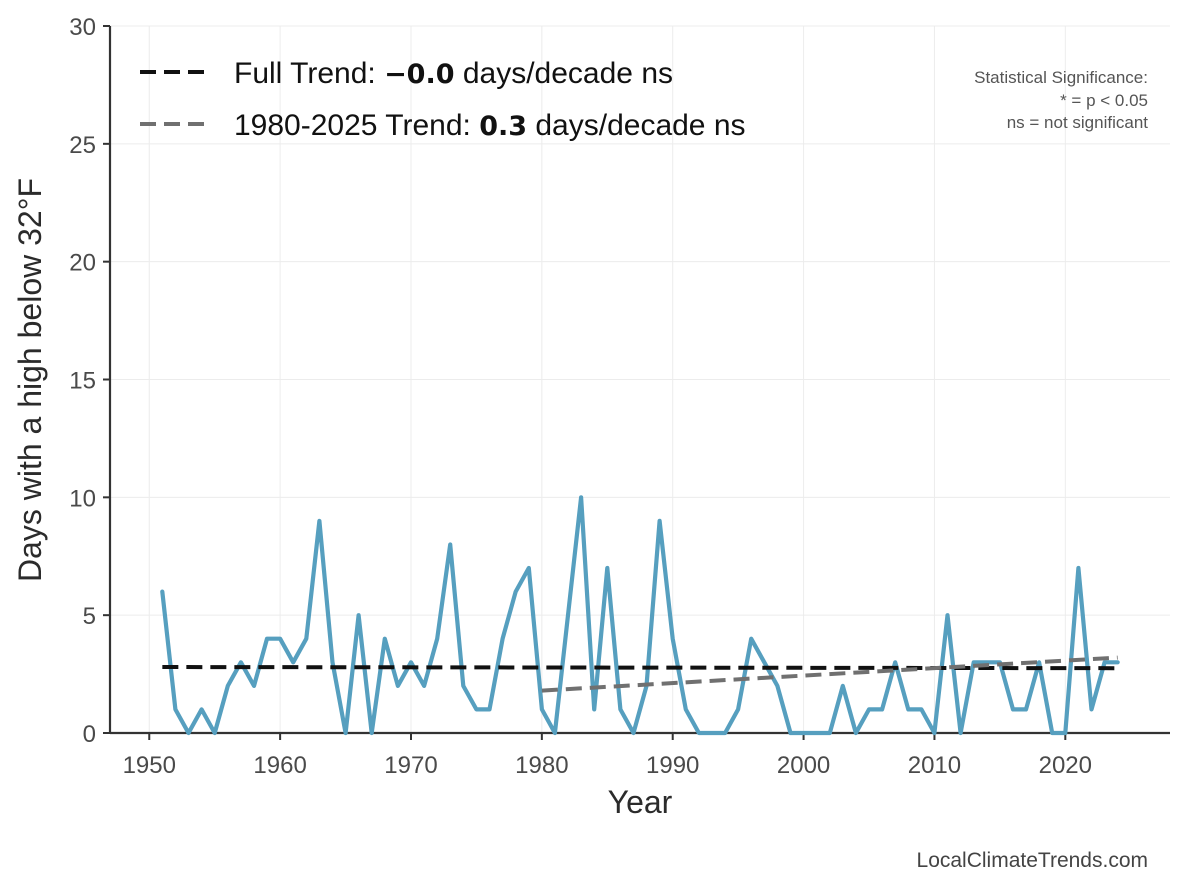  I want to click on y-tick-label: 15, so click(82, 381).